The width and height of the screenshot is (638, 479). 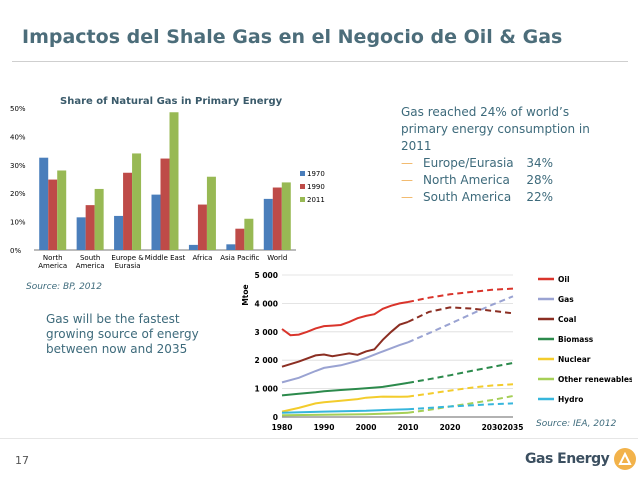 What do you see at coordinates (15, 251) in the screenshot?
I see `y-tick-label: 0%` at bounding box center [15, 251].